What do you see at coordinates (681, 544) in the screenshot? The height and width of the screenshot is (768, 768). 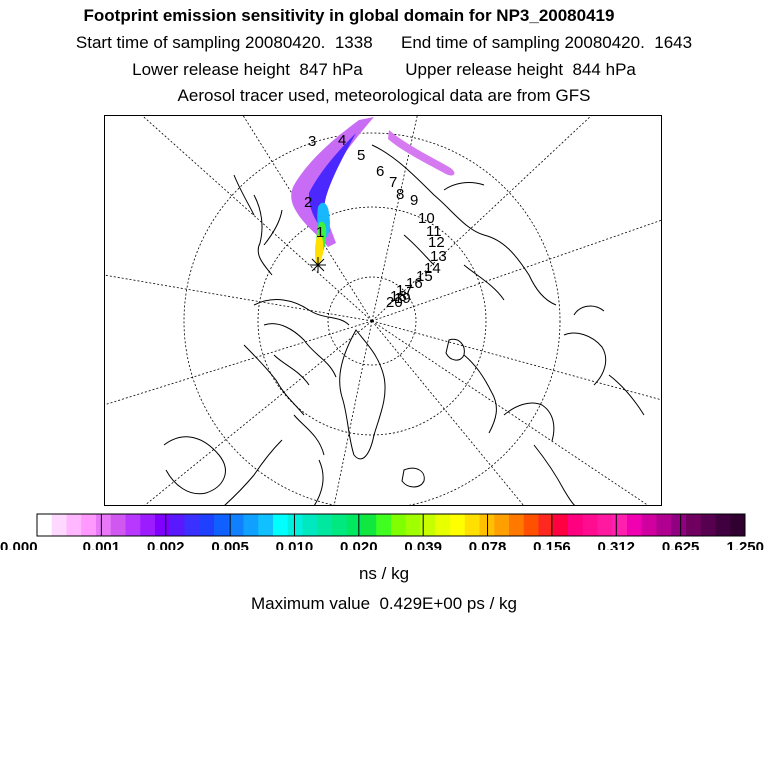 I see `colorbar-tick-label: 0.625` at bounding box center [681, 544].